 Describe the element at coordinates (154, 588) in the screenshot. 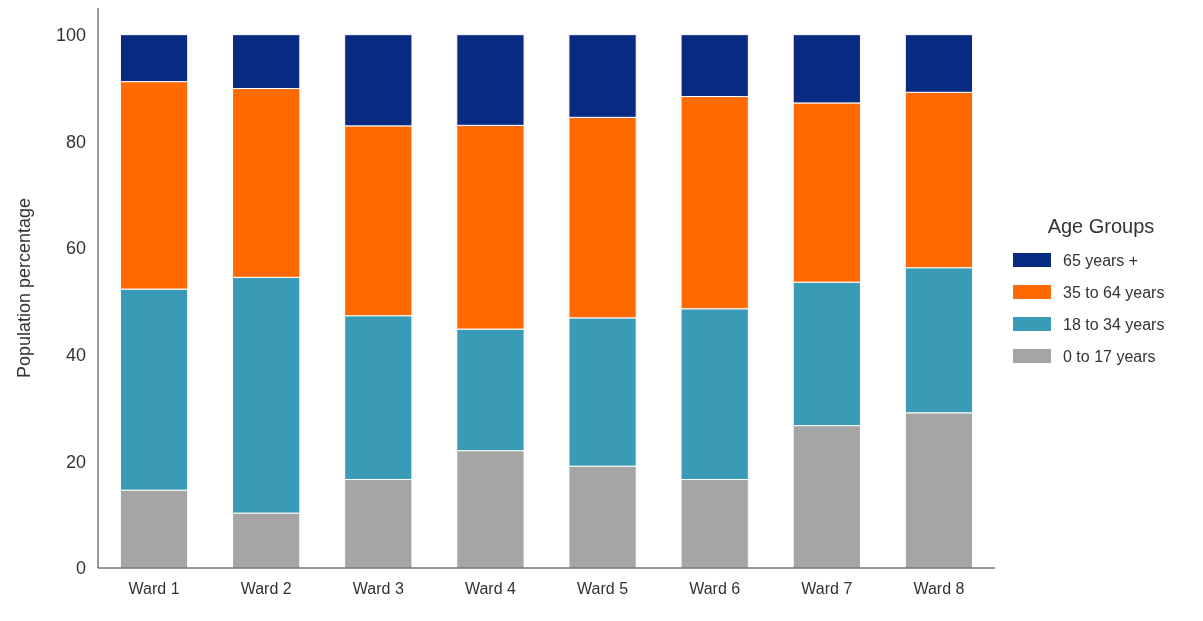

I see `x-tick-label: Ward 1` at that location.